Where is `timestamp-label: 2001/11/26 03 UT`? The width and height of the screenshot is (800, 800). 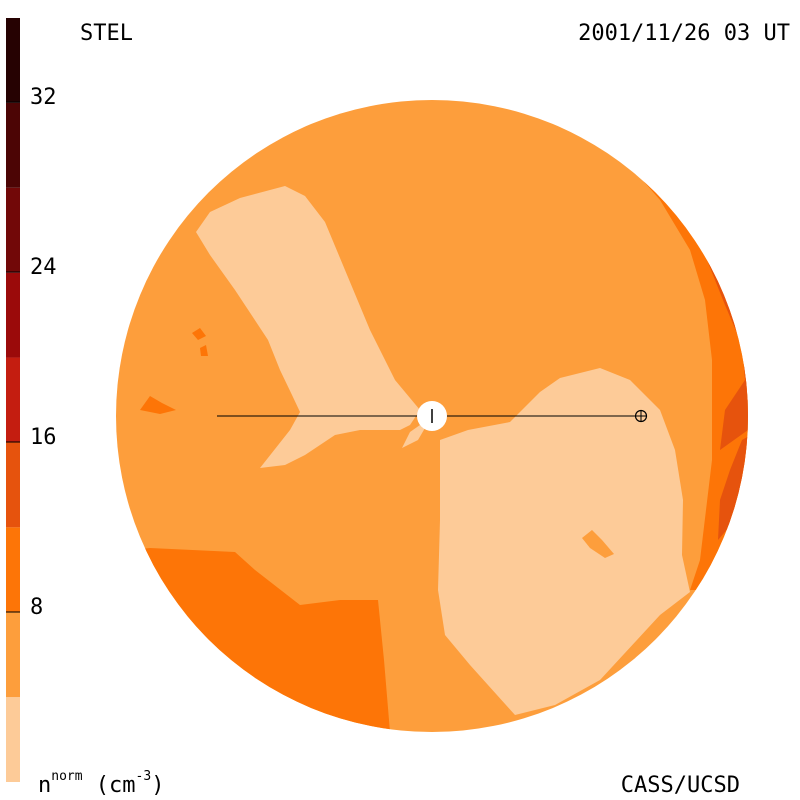
timestamp-label: 2001/11/26 03 UT is located at coordinates (684, 33).